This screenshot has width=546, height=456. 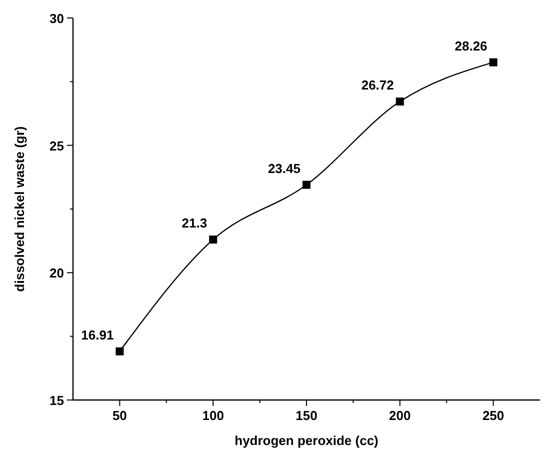 I want to click on data-label: 23.45, so click(x=284, y=168).